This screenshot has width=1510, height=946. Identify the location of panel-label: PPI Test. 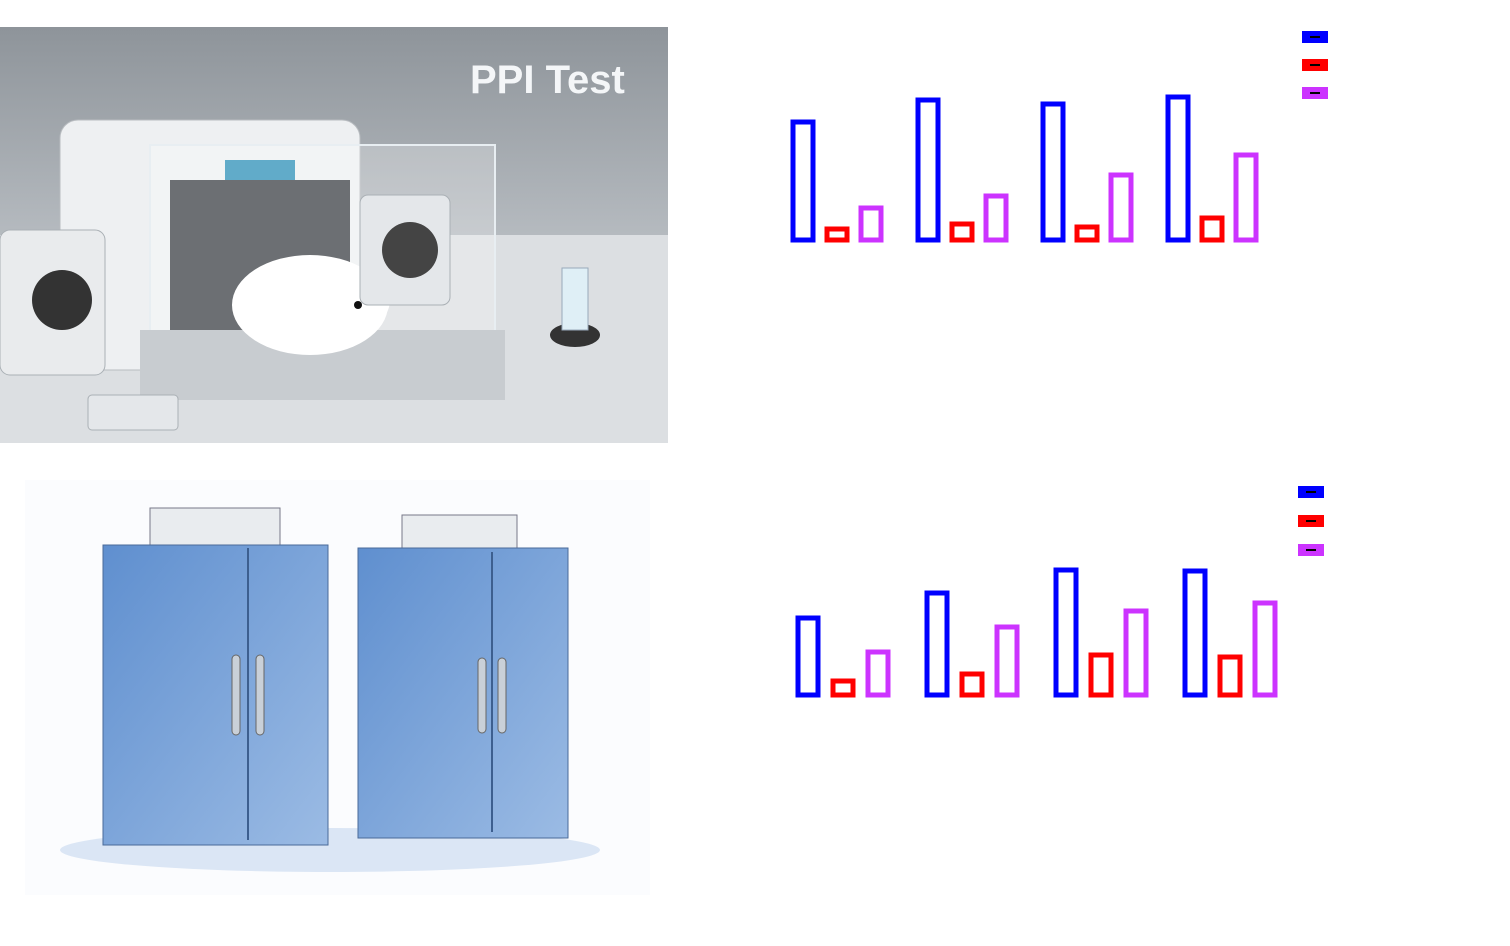
(547, 80).